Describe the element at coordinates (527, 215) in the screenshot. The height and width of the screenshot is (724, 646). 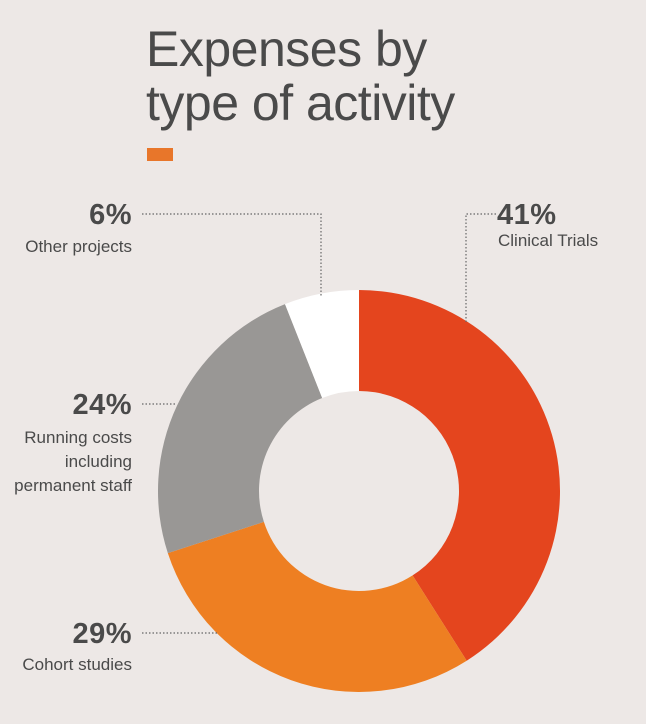
I see `pct-label-clinical-trials: 41%` at that location.